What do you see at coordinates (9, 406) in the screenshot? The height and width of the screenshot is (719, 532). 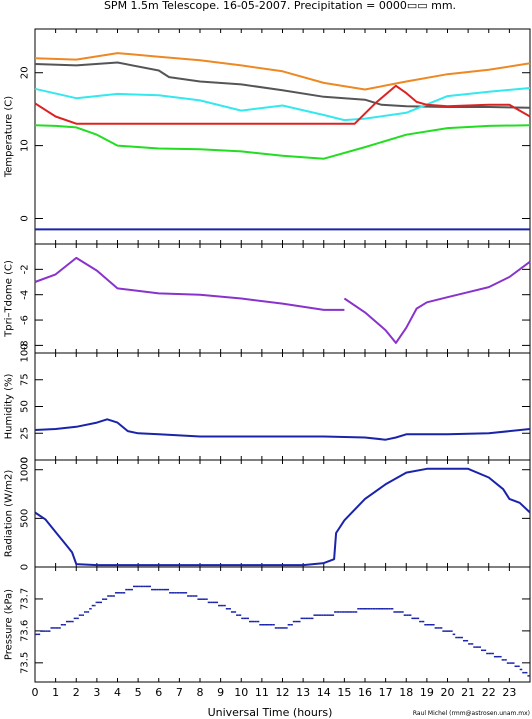 I see `y-axis-label: Humidity (%)` at bounding box center [9, 406].